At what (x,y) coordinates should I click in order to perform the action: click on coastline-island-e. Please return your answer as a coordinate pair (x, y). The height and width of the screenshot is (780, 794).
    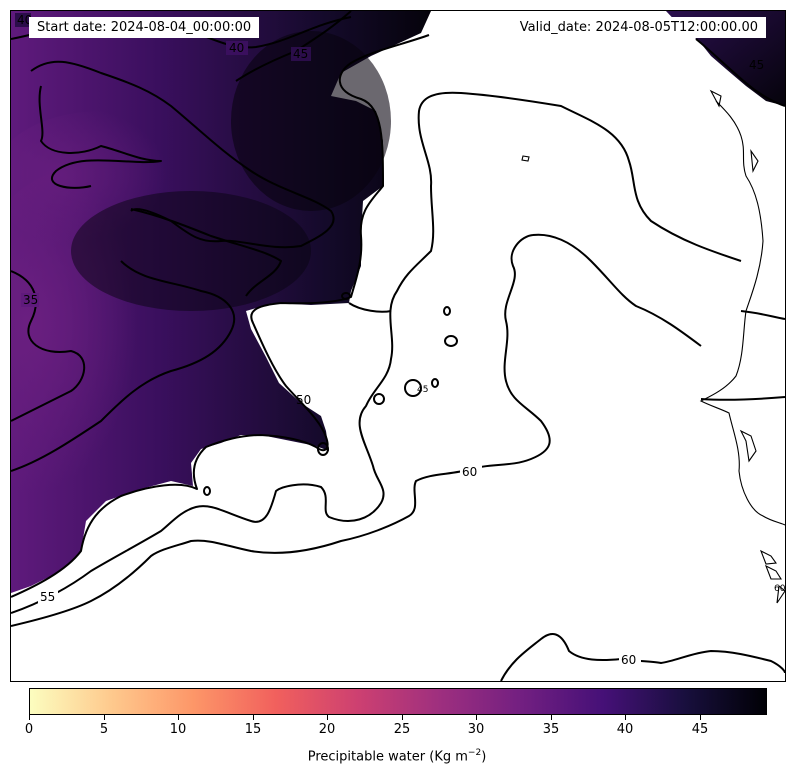
    Looking at the image, I should click on (715, 98).